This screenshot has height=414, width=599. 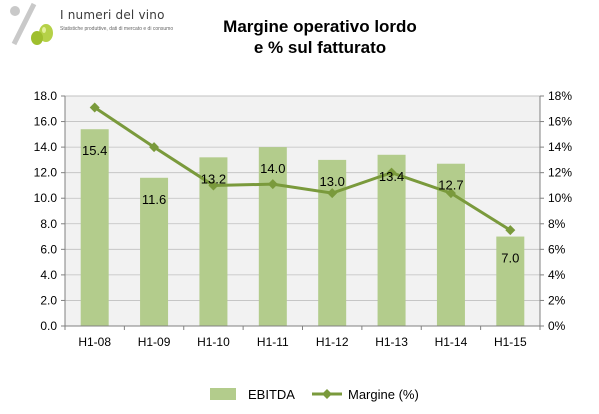 I want to click on data-label-ebitda: 11.6, so click(x=154, y=199).